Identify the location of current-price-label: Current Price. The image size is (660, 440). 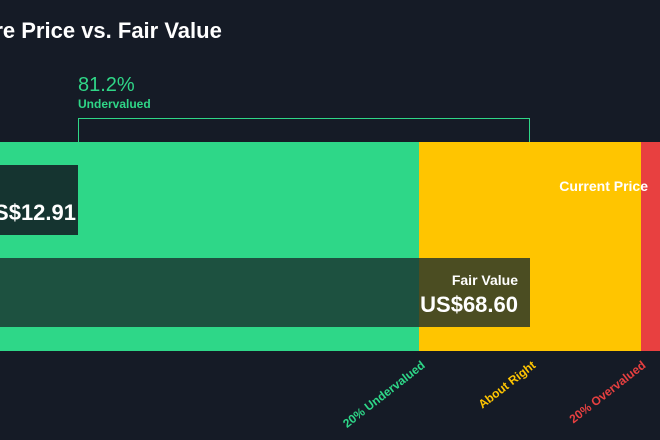
(603, 186).